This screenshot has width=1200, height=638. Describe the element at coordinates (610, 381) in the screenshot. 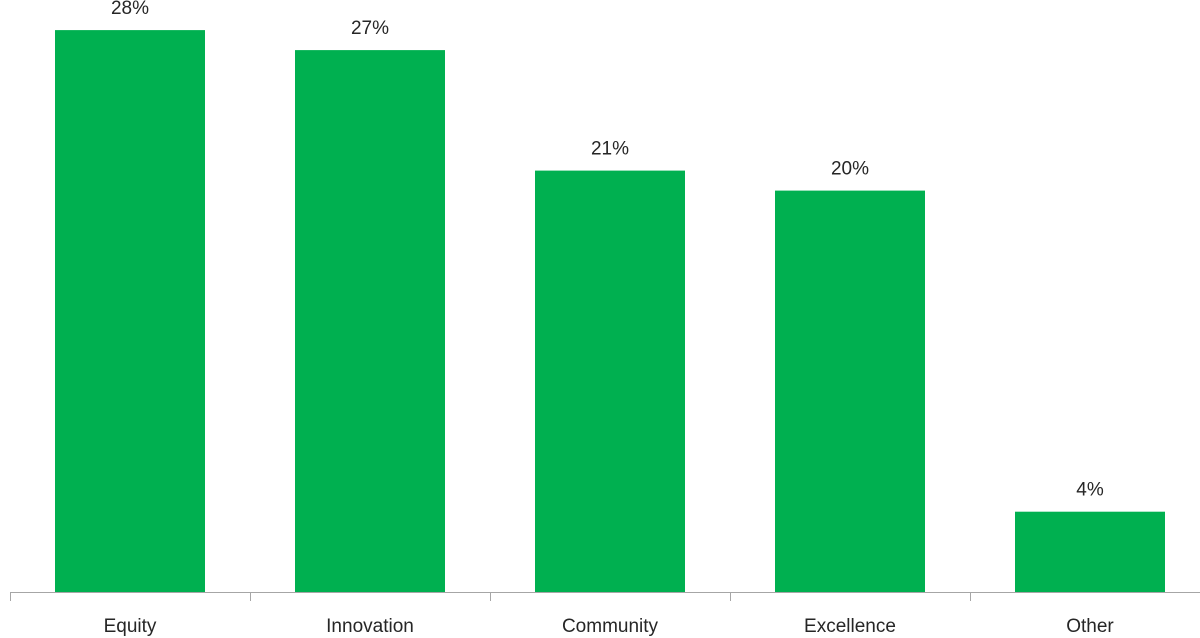

I see `bar-community` at that location.